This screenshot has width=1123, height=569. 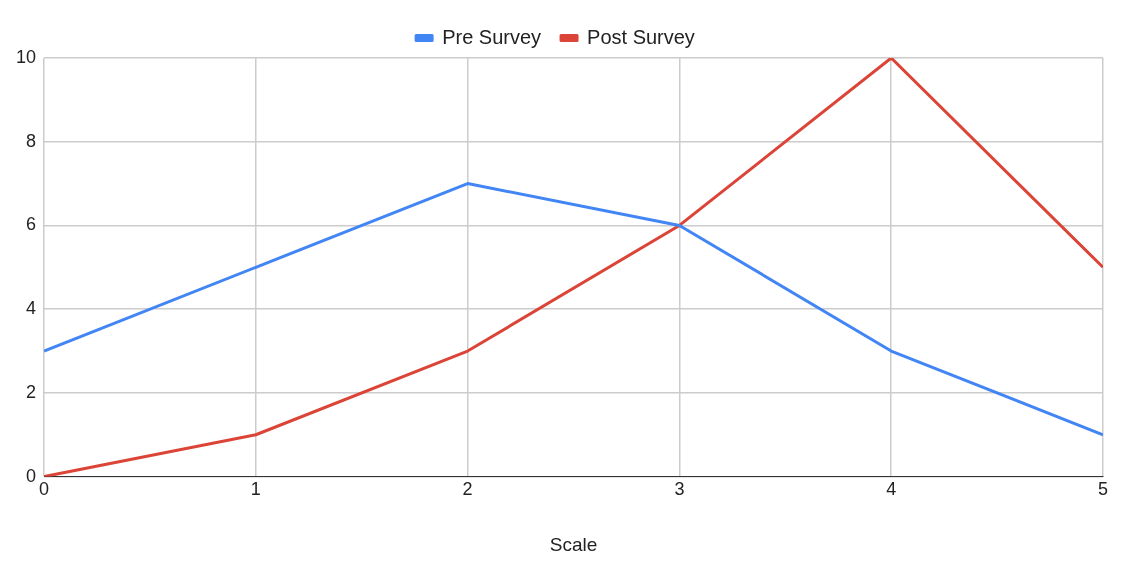 What do you see at coordinates (26, 56) in the screenshot?
I see `y-tick-label: 10` at bounding box center [26, 56].